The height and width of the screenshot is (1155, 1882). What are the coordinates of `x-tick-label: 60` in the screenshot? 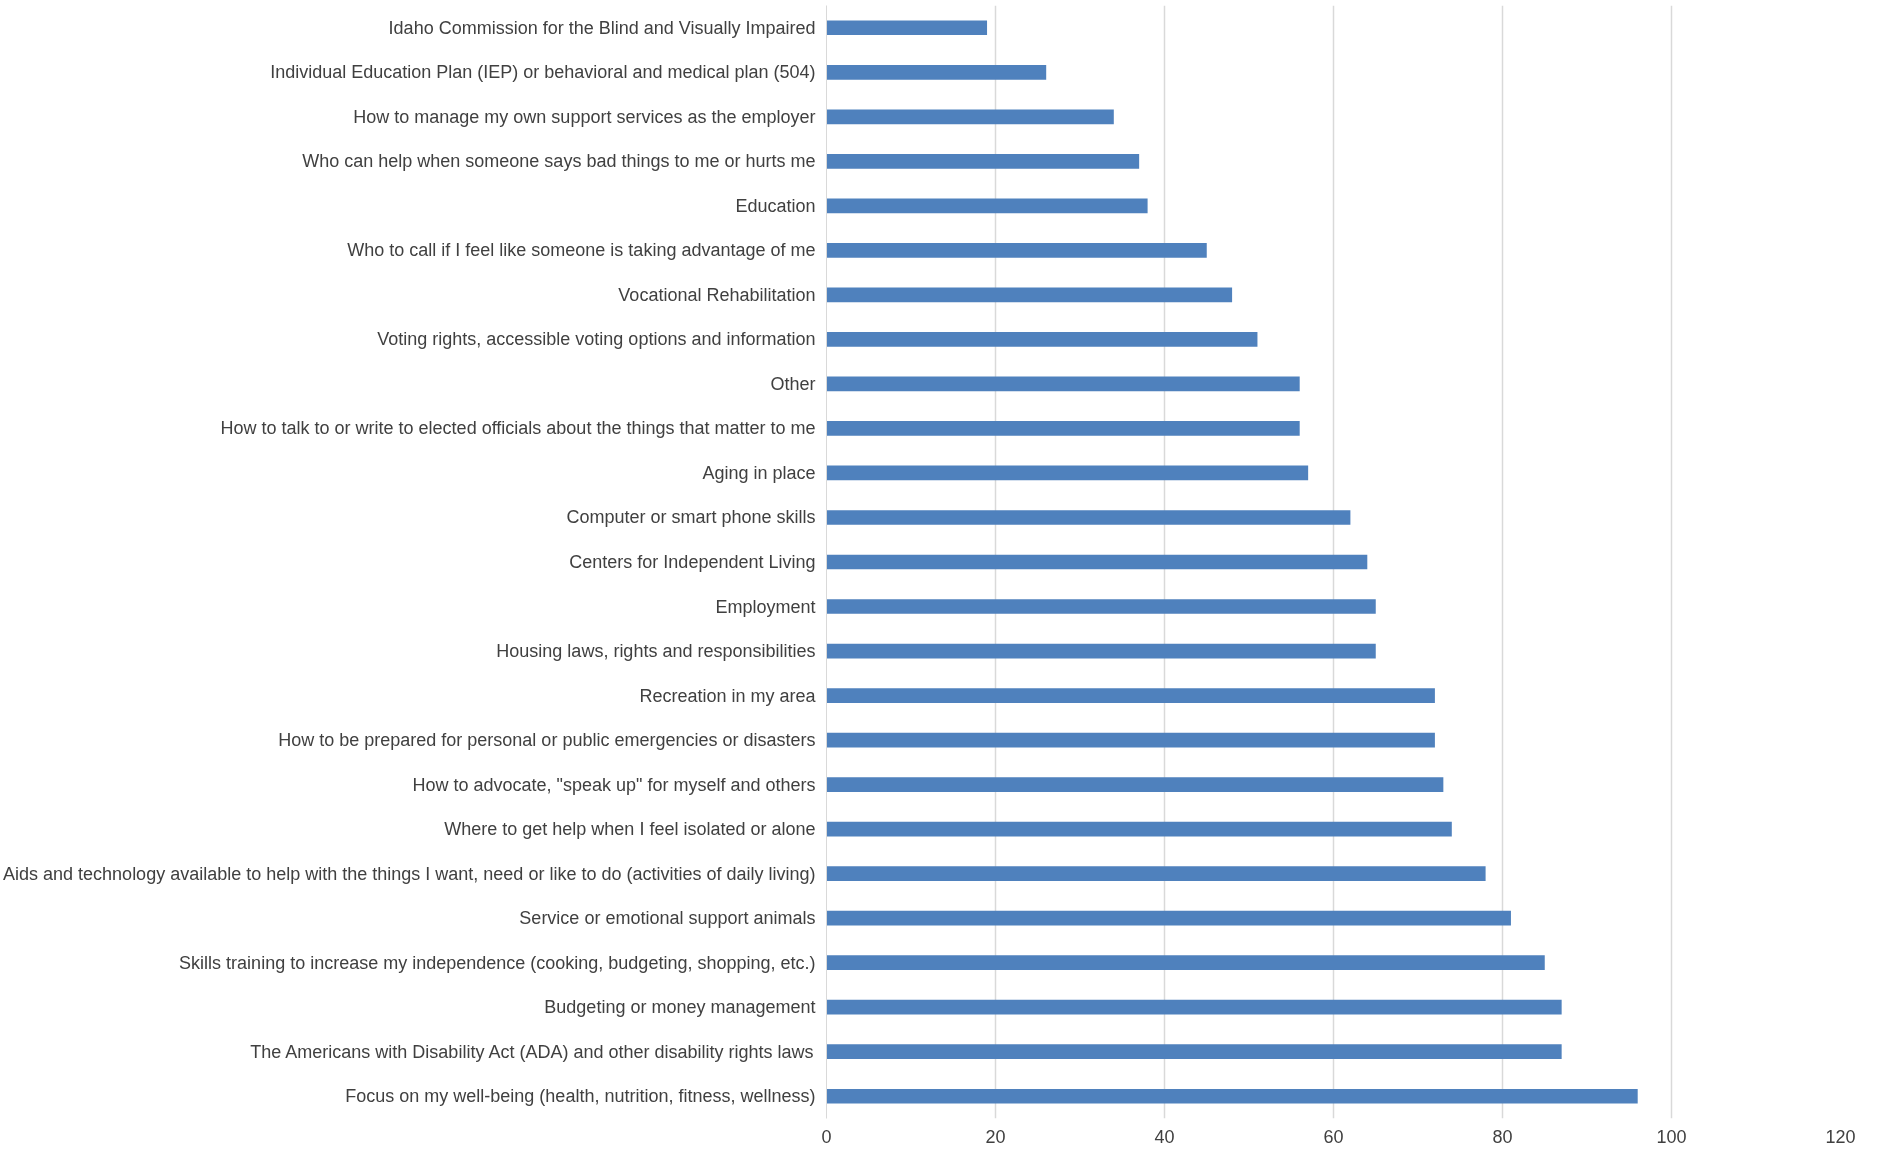 It's located at (1333, 1136).